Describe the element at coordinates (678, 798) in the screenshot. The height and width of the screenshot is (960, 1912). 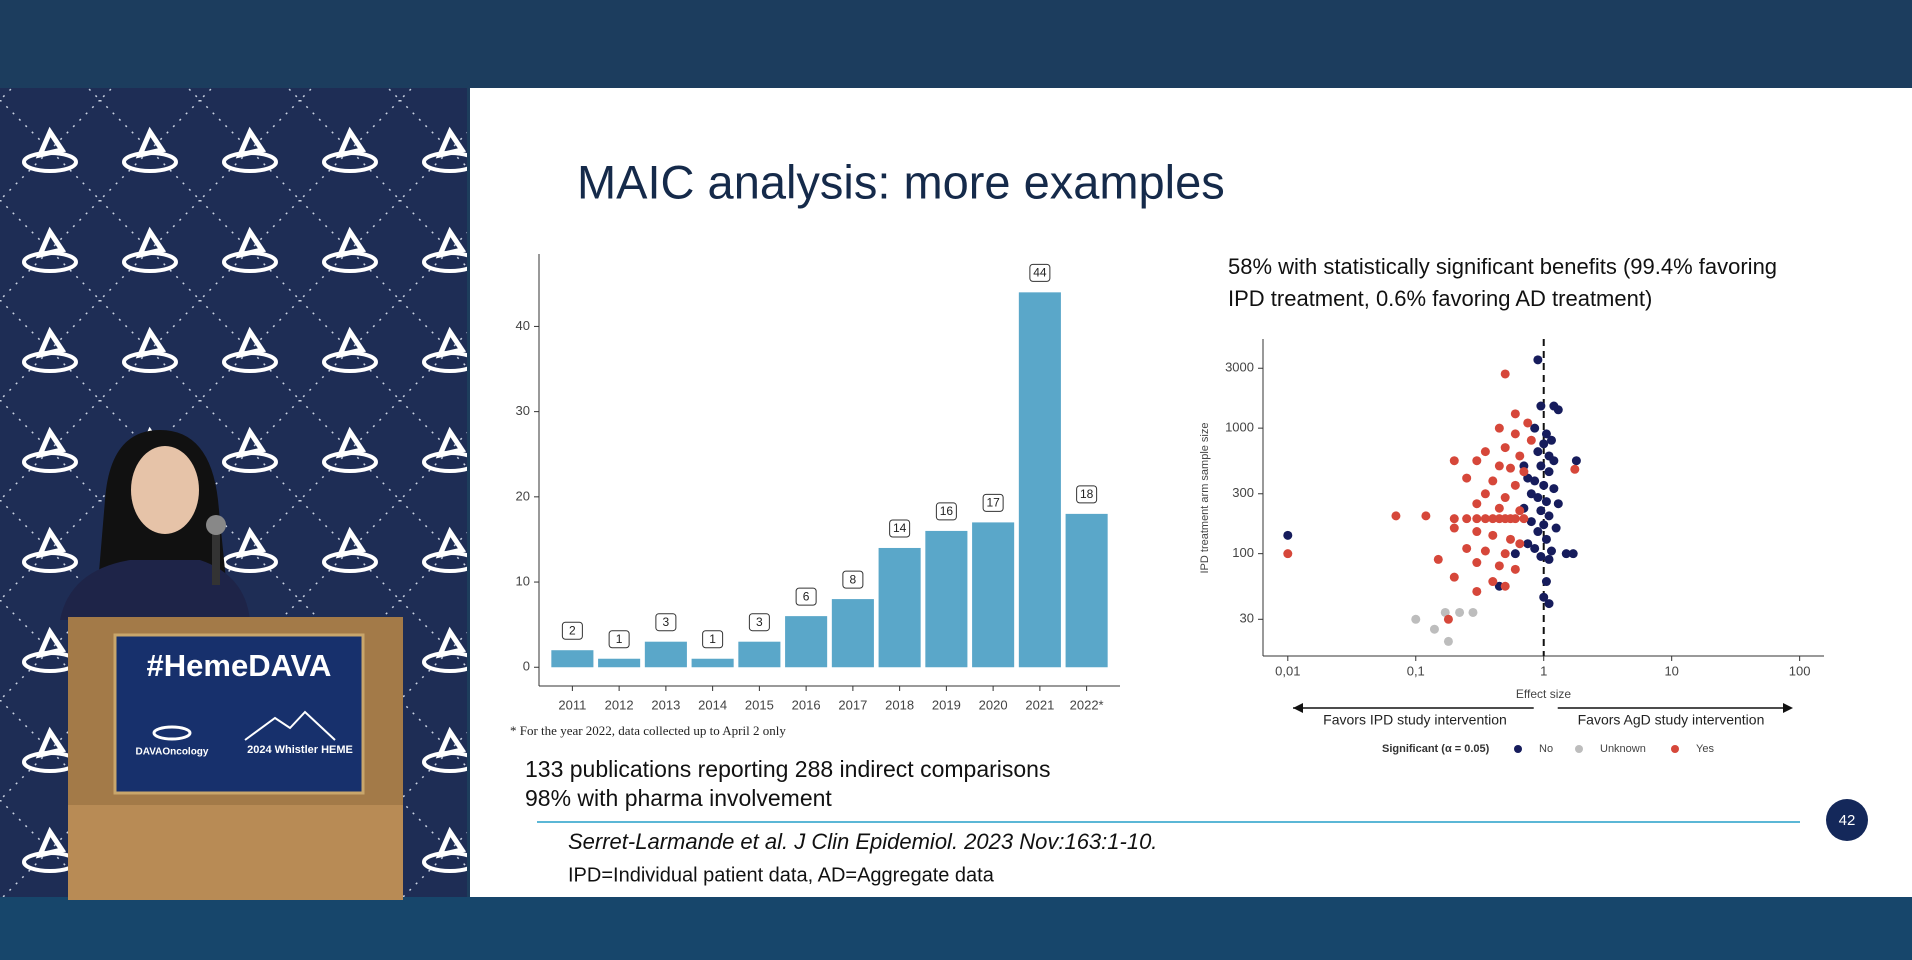
I see `slide-point: 98% with pharma involvement` at that location.